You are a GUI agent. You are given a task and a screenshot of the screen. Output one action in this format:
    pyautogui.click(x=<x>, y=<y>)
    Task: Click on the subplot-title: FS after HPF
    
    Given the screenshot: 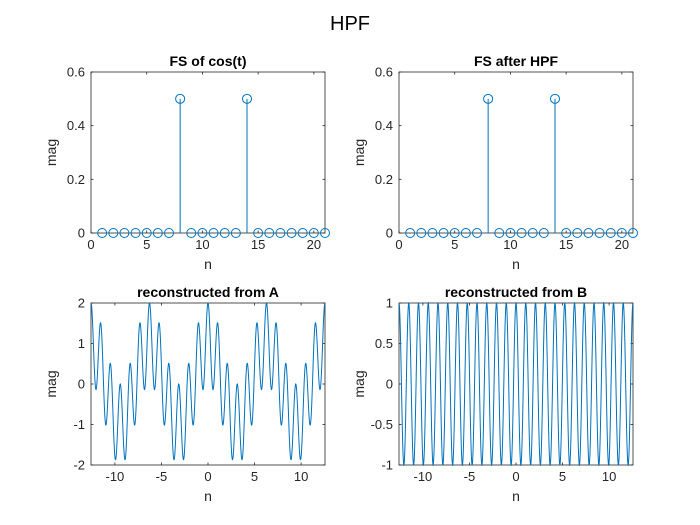 What is the action you would take?
    pyautogui.click(x=516, y=61)
    